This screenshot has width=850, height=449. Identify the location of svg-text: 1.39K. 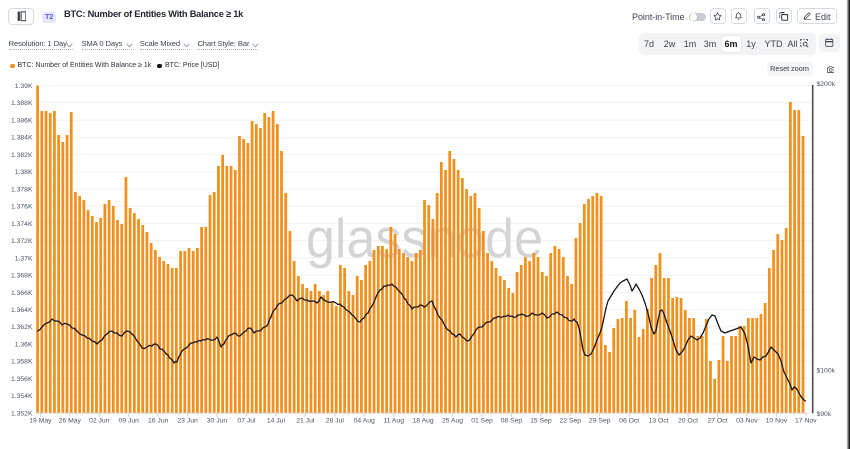
(24, 86).